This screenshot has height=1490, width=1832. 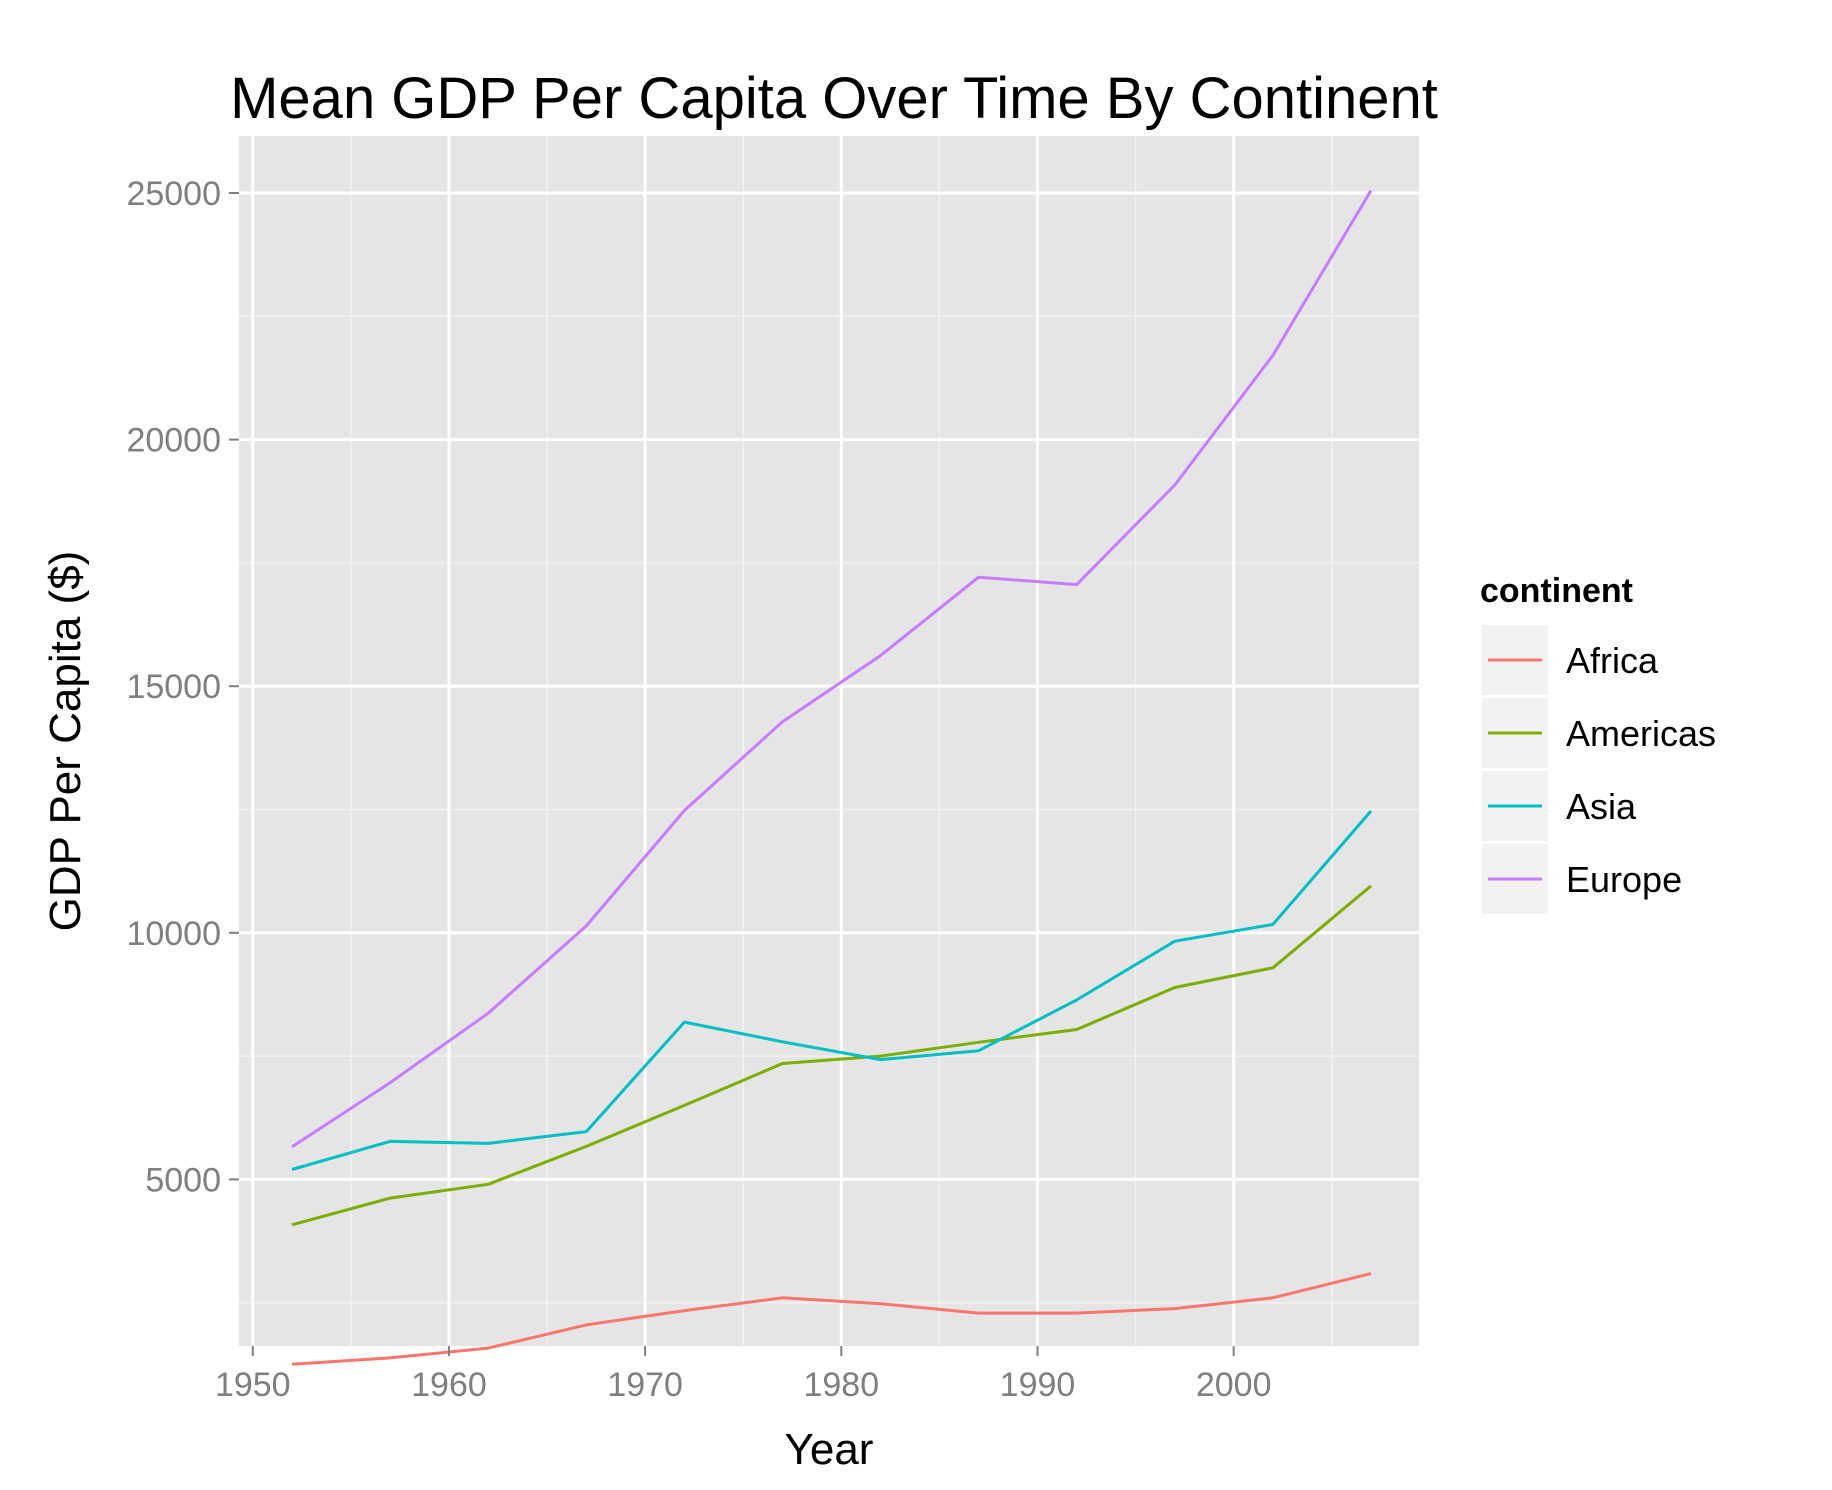 What do you see at coordinates (1641, 733) in the screenshot?
I see `legend-label: Americas` at bounding box center [1641, 733].